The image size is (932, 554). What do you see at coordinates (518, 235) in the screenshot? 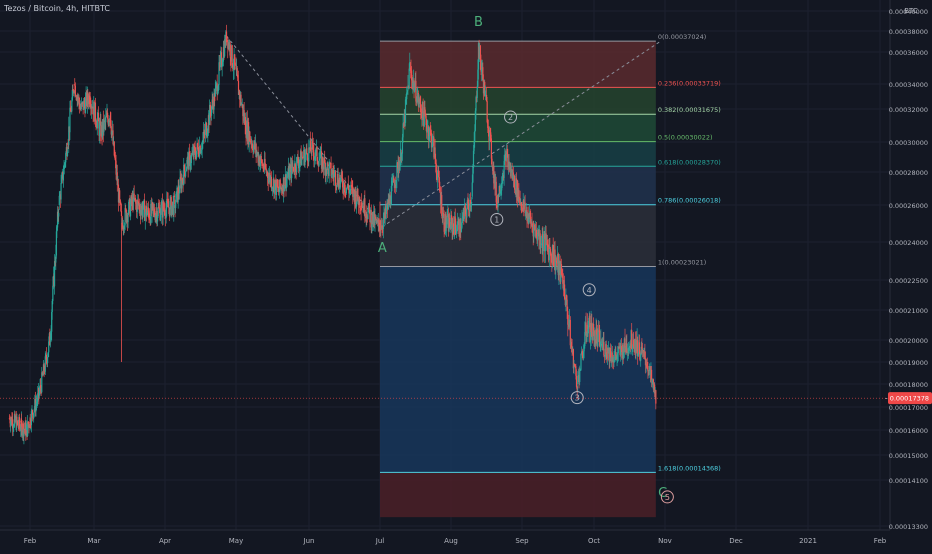
I see `fib-band` at bounding box center [518, 235].